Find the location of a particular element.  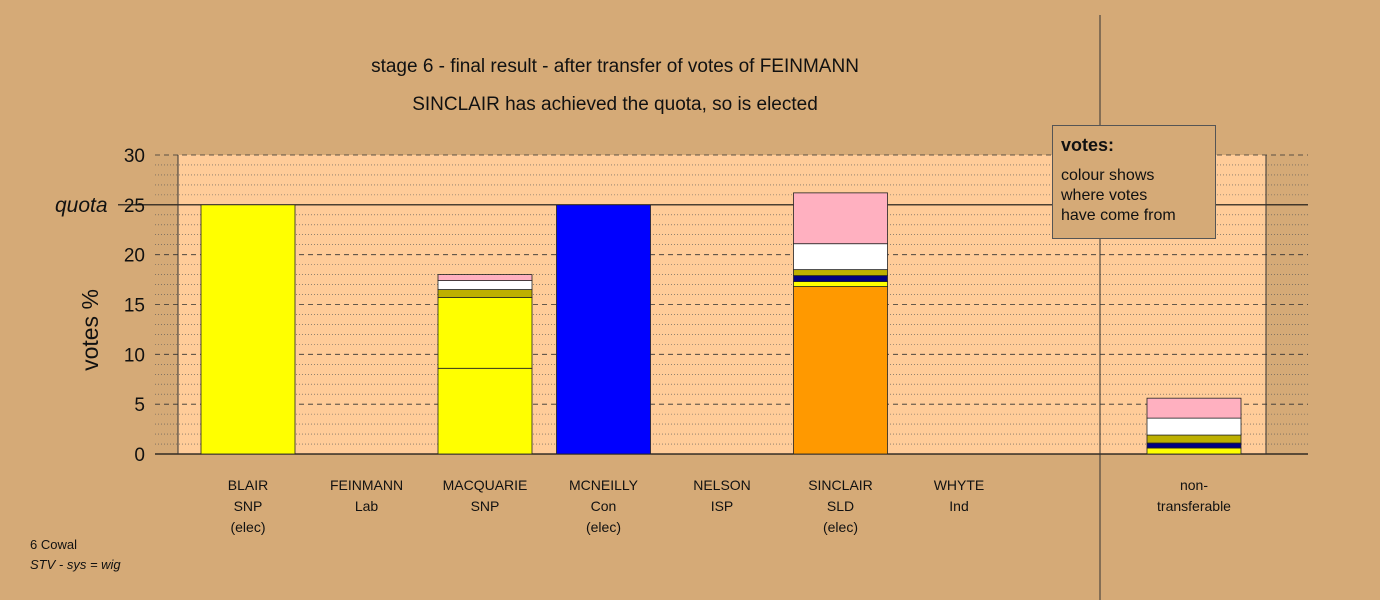

y-tick-label: 30 is located at coordinates (134, 156).